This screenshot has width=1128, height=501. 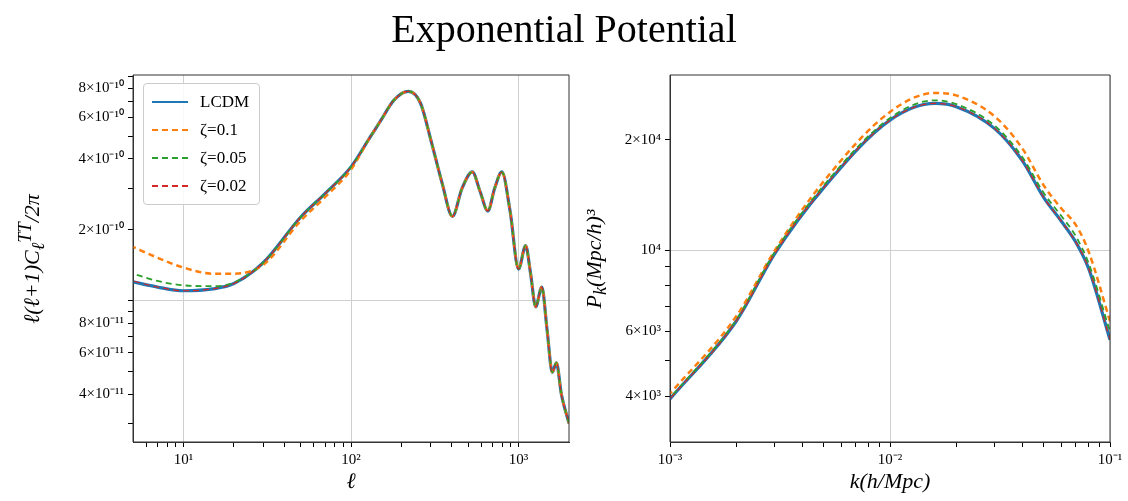 I want to click on legend-label: ζ=0.02, so click(x=223, y=186).